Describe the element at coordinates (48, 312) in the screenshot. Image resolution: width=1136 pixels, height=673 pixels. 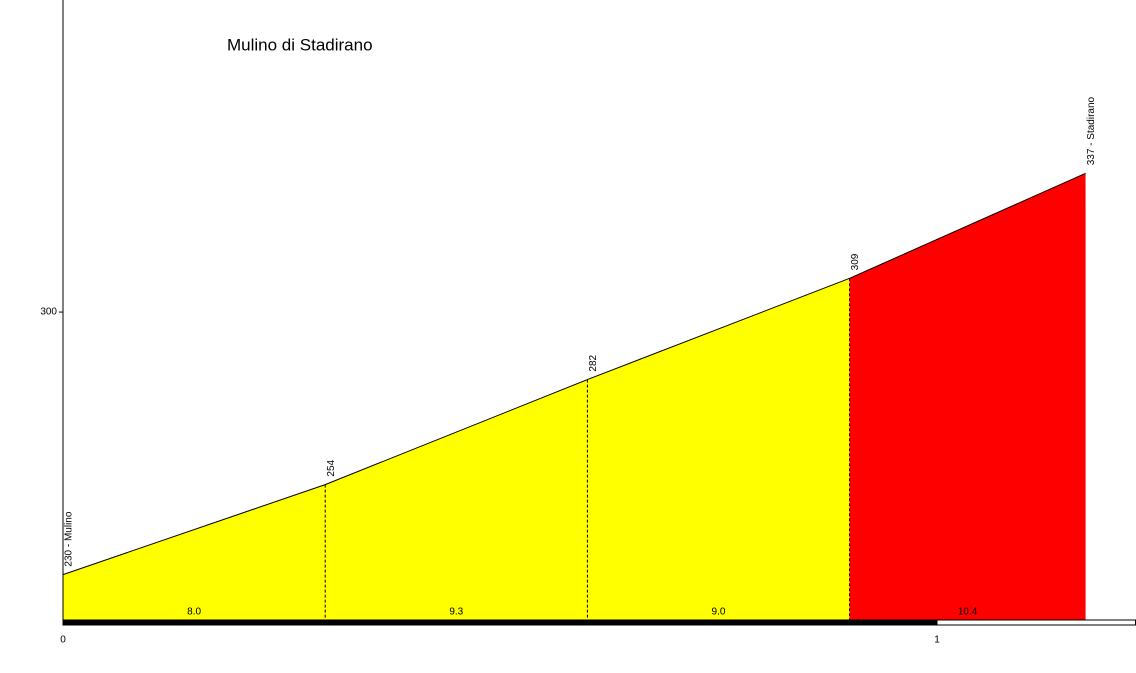
I see `y-tick-label: 300` at that location.